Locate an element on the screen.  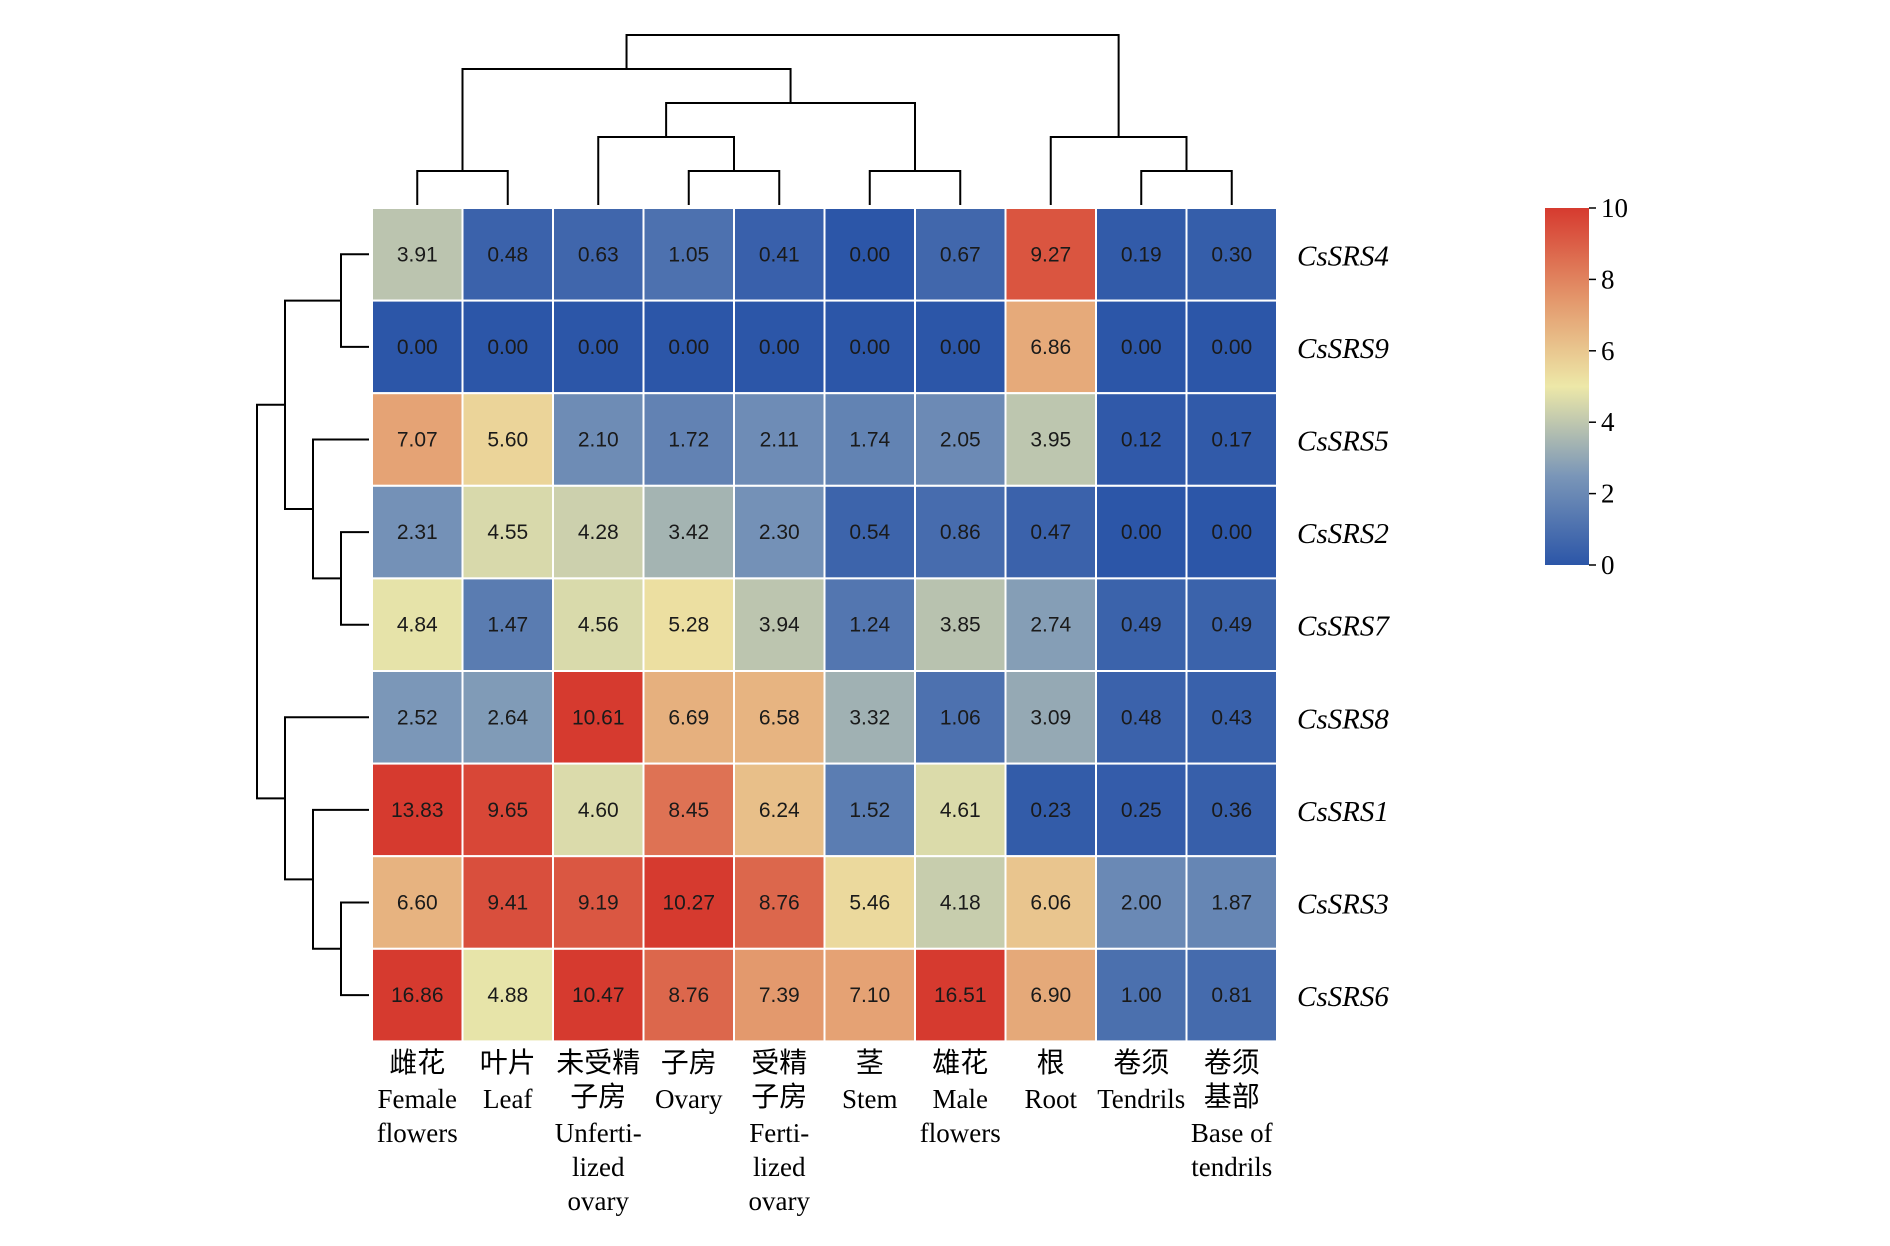
colorbar-tick-label: 4 is located at coordinates (1608, 422).